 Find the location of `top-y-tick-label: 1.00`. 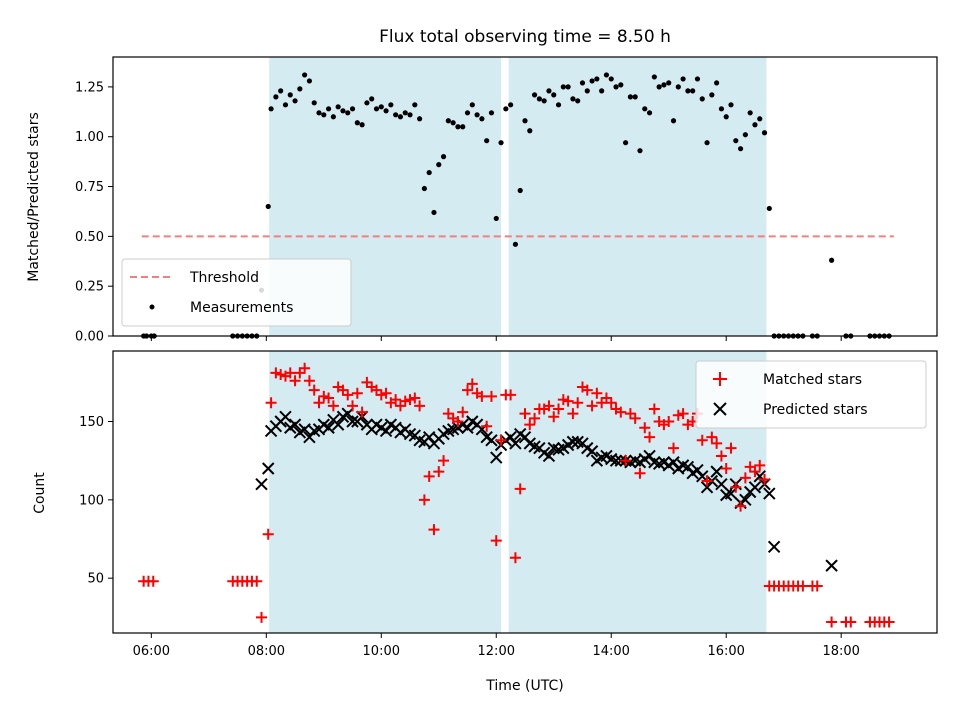

top-y-tick-label: 1.00 is located at coordinates (89, 137).